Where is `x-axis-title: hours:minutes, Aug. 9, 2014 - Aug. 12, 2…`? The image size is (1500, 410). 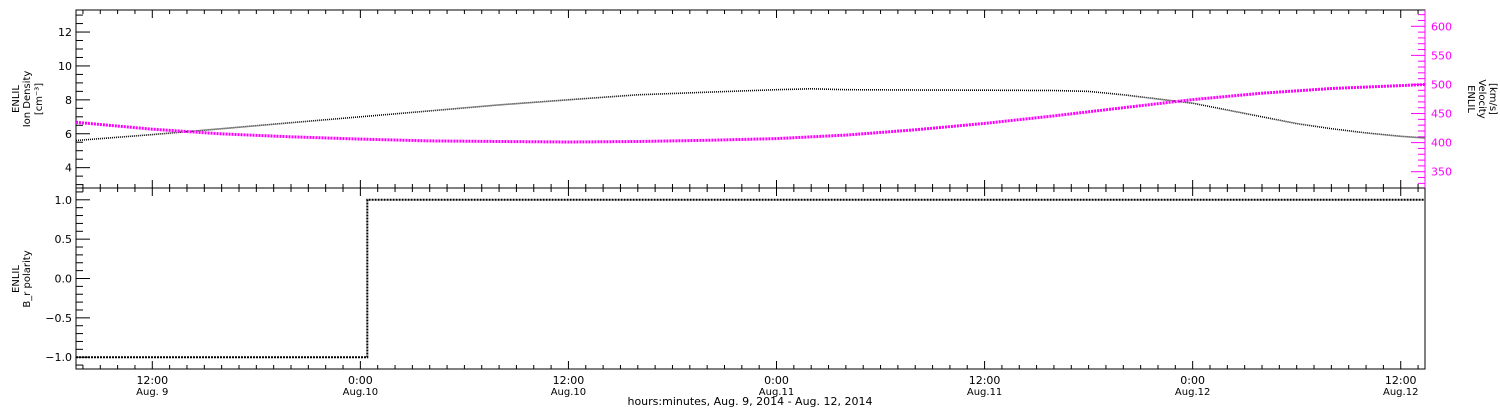
x-axis-title: hours:minutes, Aug. 9, 2014 - Aug. 12, 2… is located at coordinates (749, 401).